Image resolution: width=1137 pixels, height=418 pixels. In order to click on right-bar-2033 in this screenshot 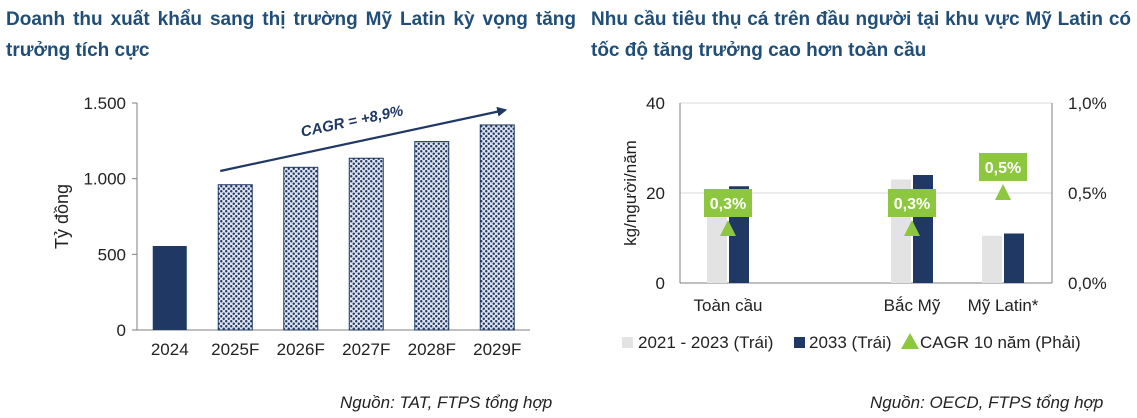, I will do `click(1014, 258)`.